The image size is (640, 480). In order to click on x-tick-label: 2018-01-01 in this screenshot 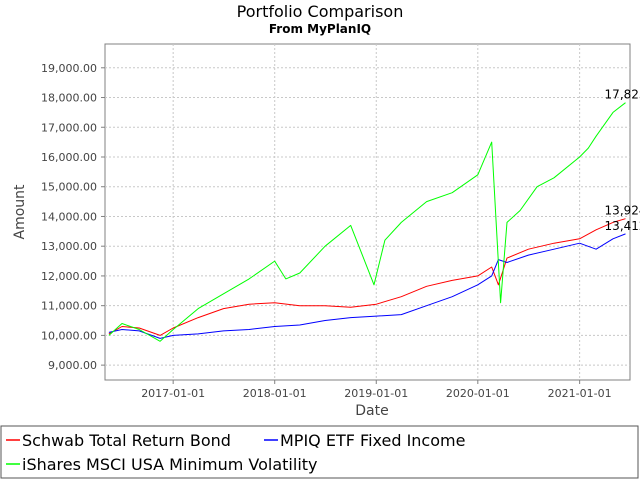, I will do `click(275, 393)`.